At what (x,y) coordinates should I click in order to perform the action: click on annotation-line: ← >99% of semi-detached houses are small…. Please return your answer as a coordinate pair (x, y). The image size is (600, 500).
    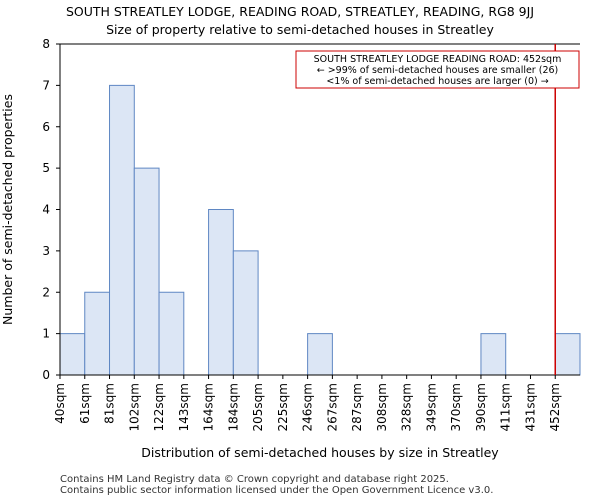
    Looking at the image, I should click on (438, 70).